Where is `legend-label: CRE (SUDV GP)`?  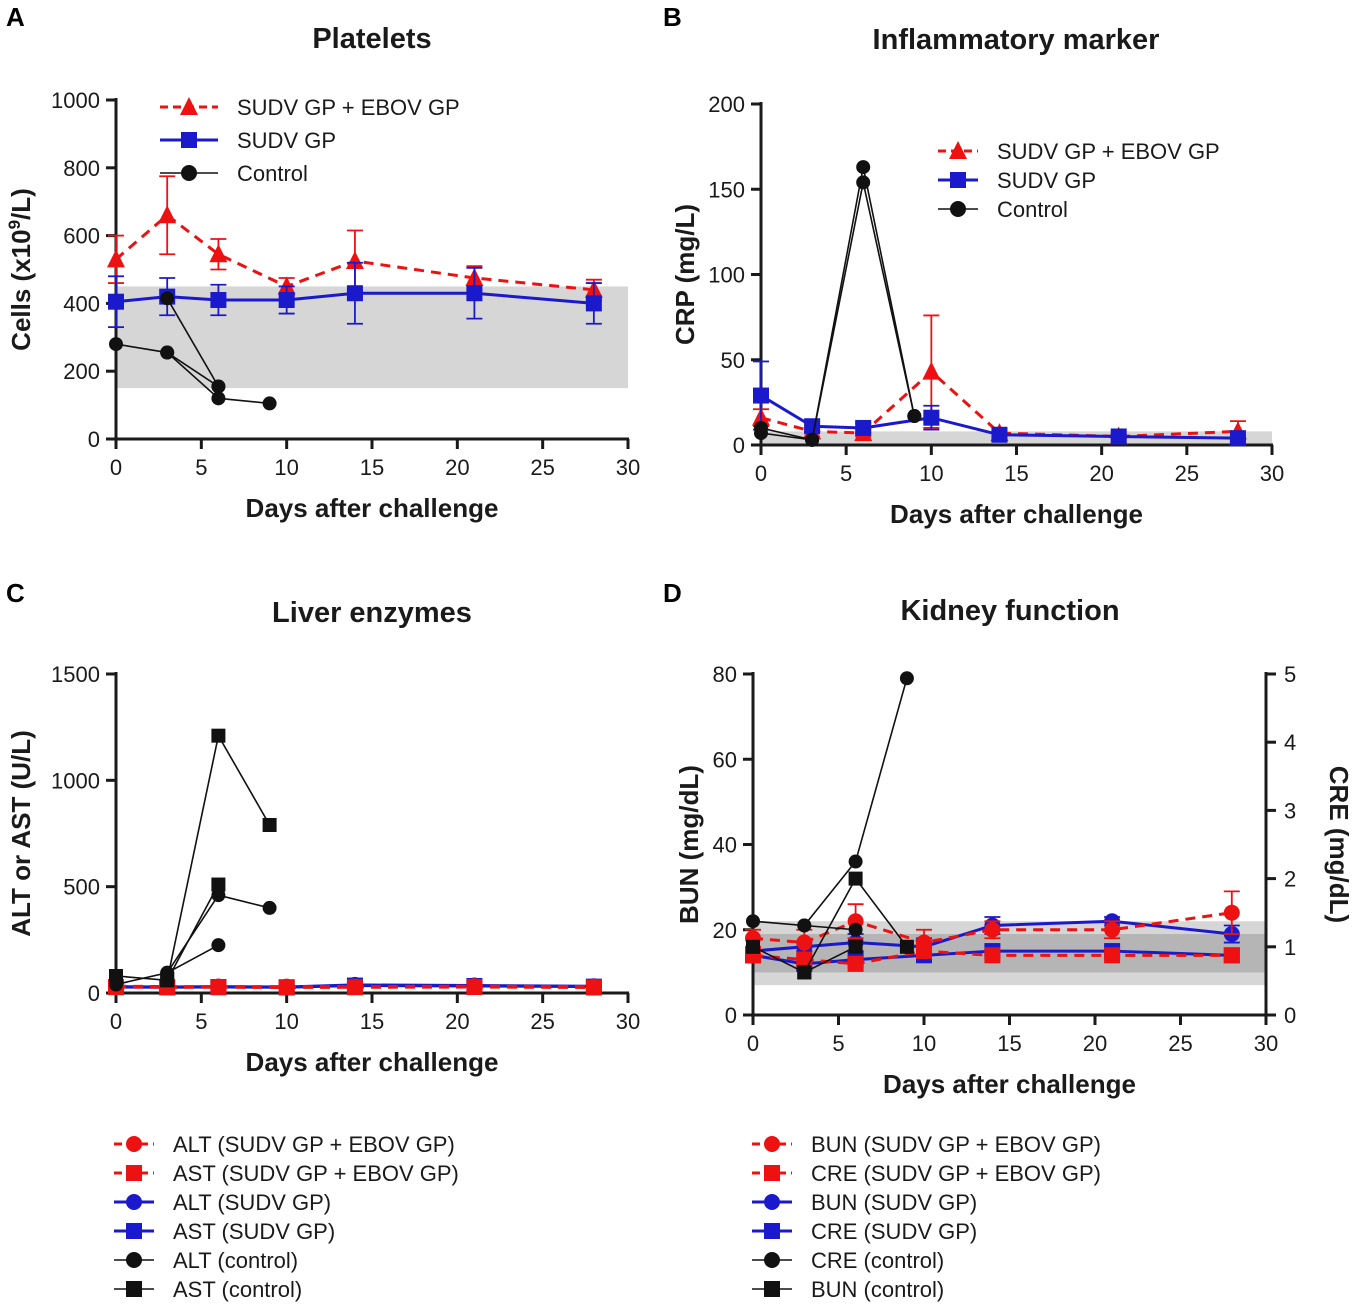 legend-label: CRE (SUDV GP) is located at coordinates (894, 1231).